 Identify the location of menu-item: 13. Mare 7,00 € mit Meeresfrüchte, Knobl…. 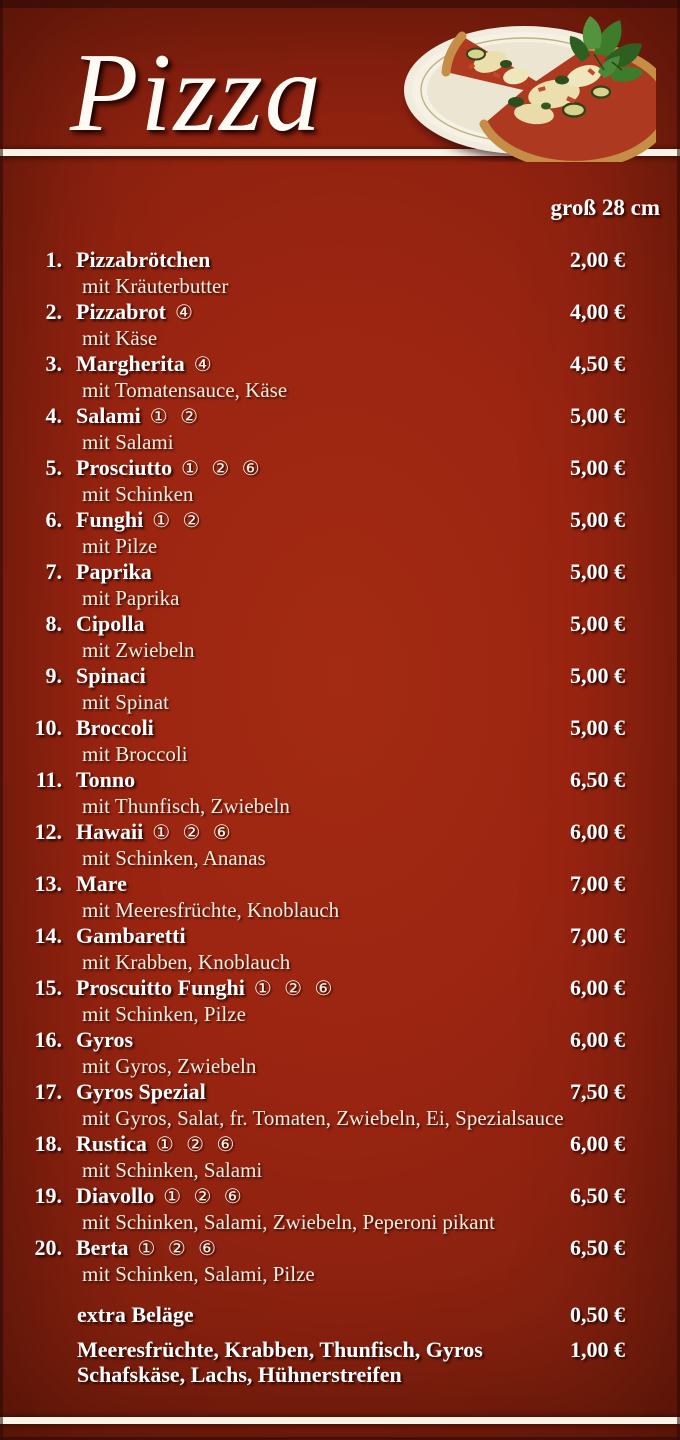
(340, 897).